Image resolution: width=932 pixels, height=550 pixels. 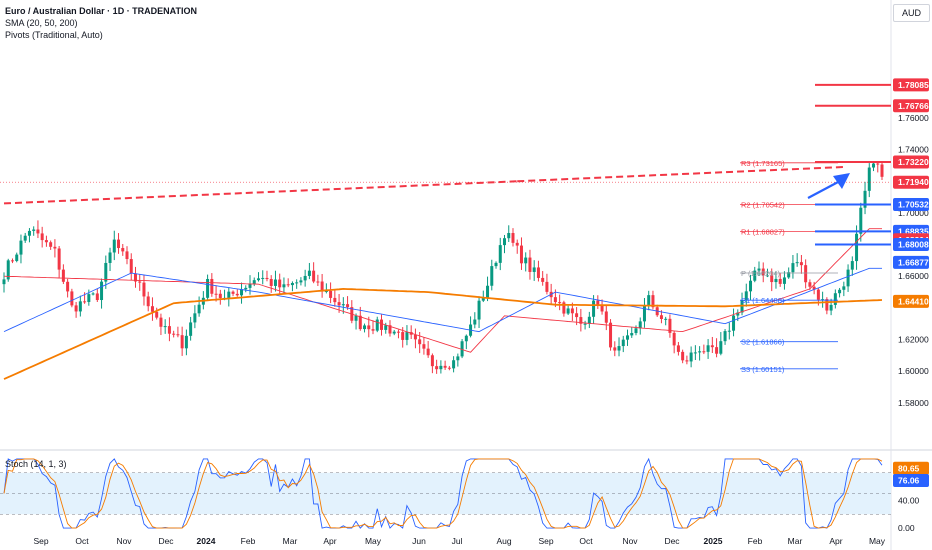 I want to click on trendline-dashed-extension, so click(x=680, y=174).